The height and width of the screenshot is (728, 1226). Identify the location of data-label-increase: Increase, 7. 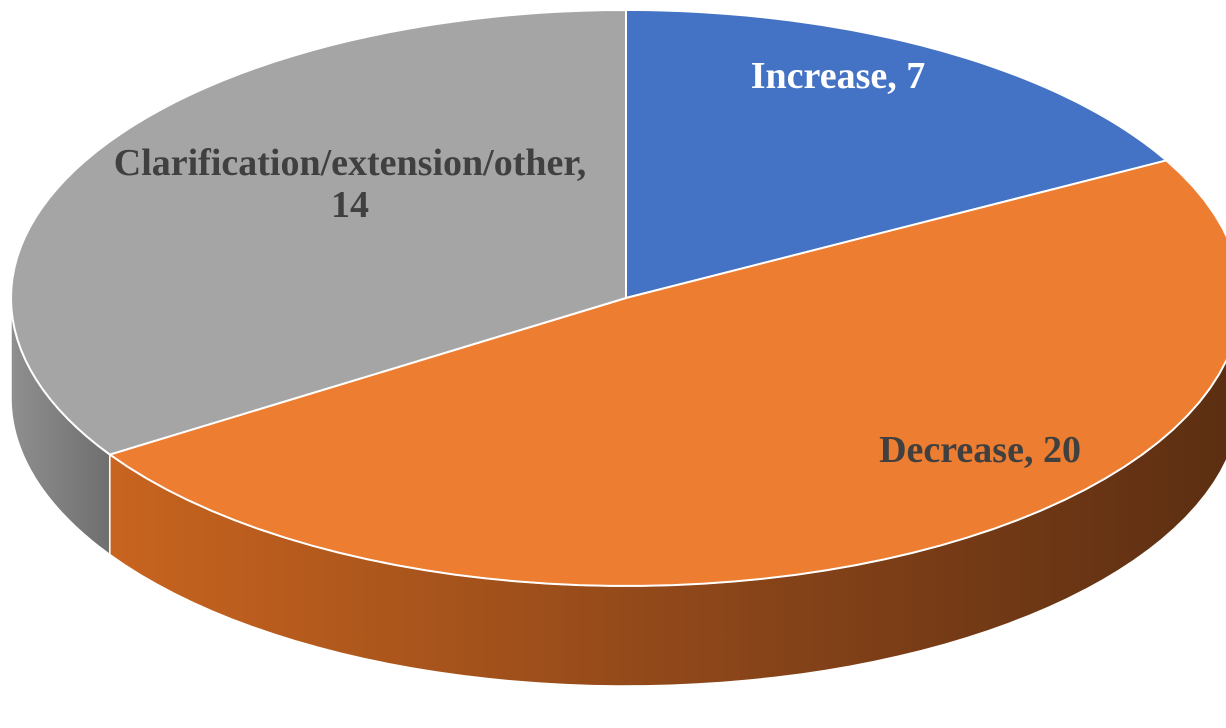
(838, 76).